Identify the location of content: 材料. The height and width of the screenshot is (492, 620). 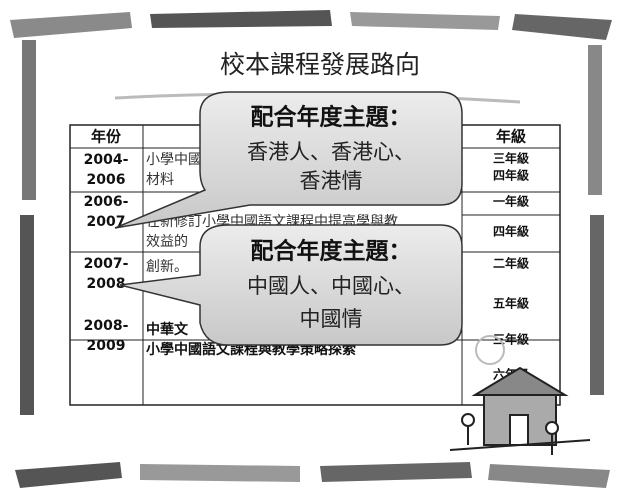
(160, 180).